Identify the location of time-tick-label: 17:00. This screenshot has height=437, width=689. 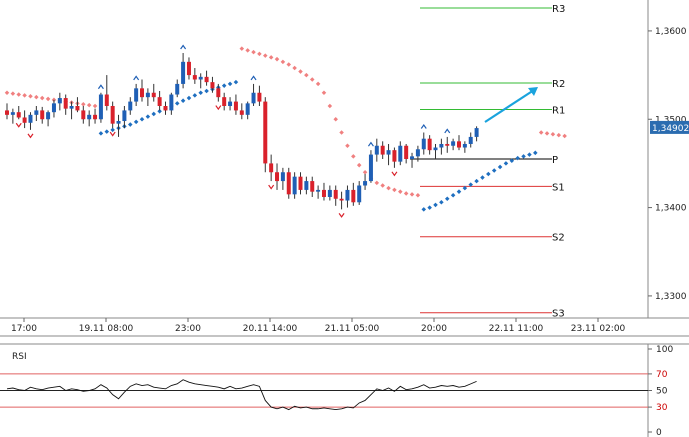
(24, 329).